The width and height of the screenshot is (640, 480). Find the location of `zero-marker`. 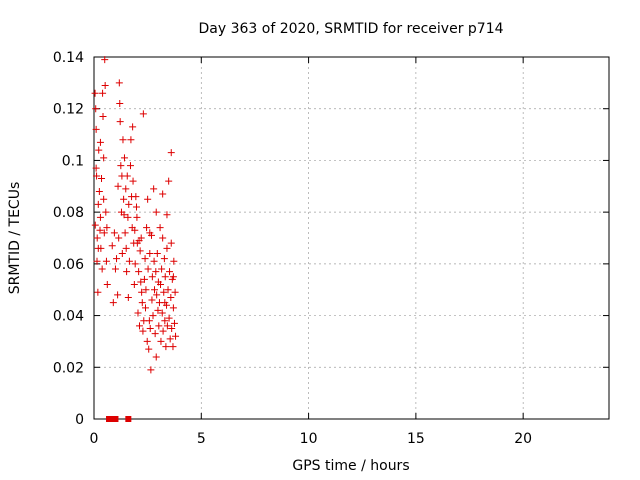

zero-marker is located at coordinates (128, 419).